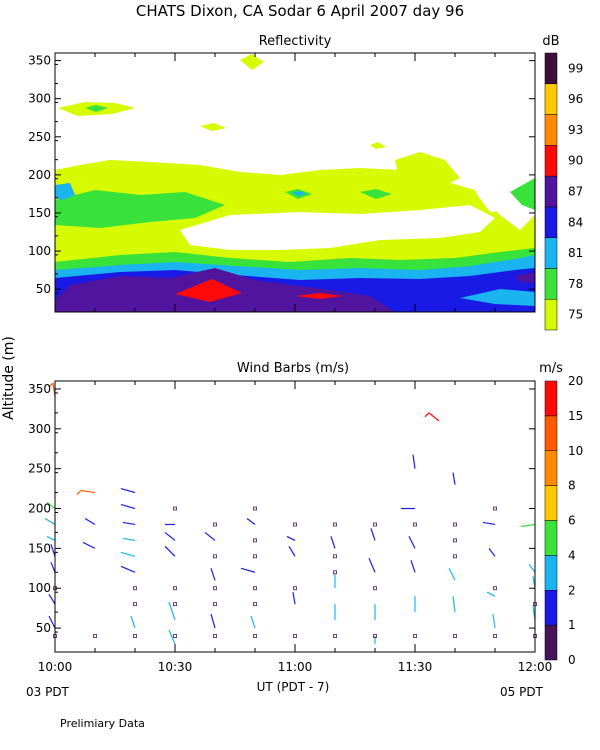 The height and width of the screenshot is (750, 600). What do you see at coordinates (102, 723) in the screenshot?
I see `preliminary-data-note: Prelimiary Data` at bounding box center [102, 723].